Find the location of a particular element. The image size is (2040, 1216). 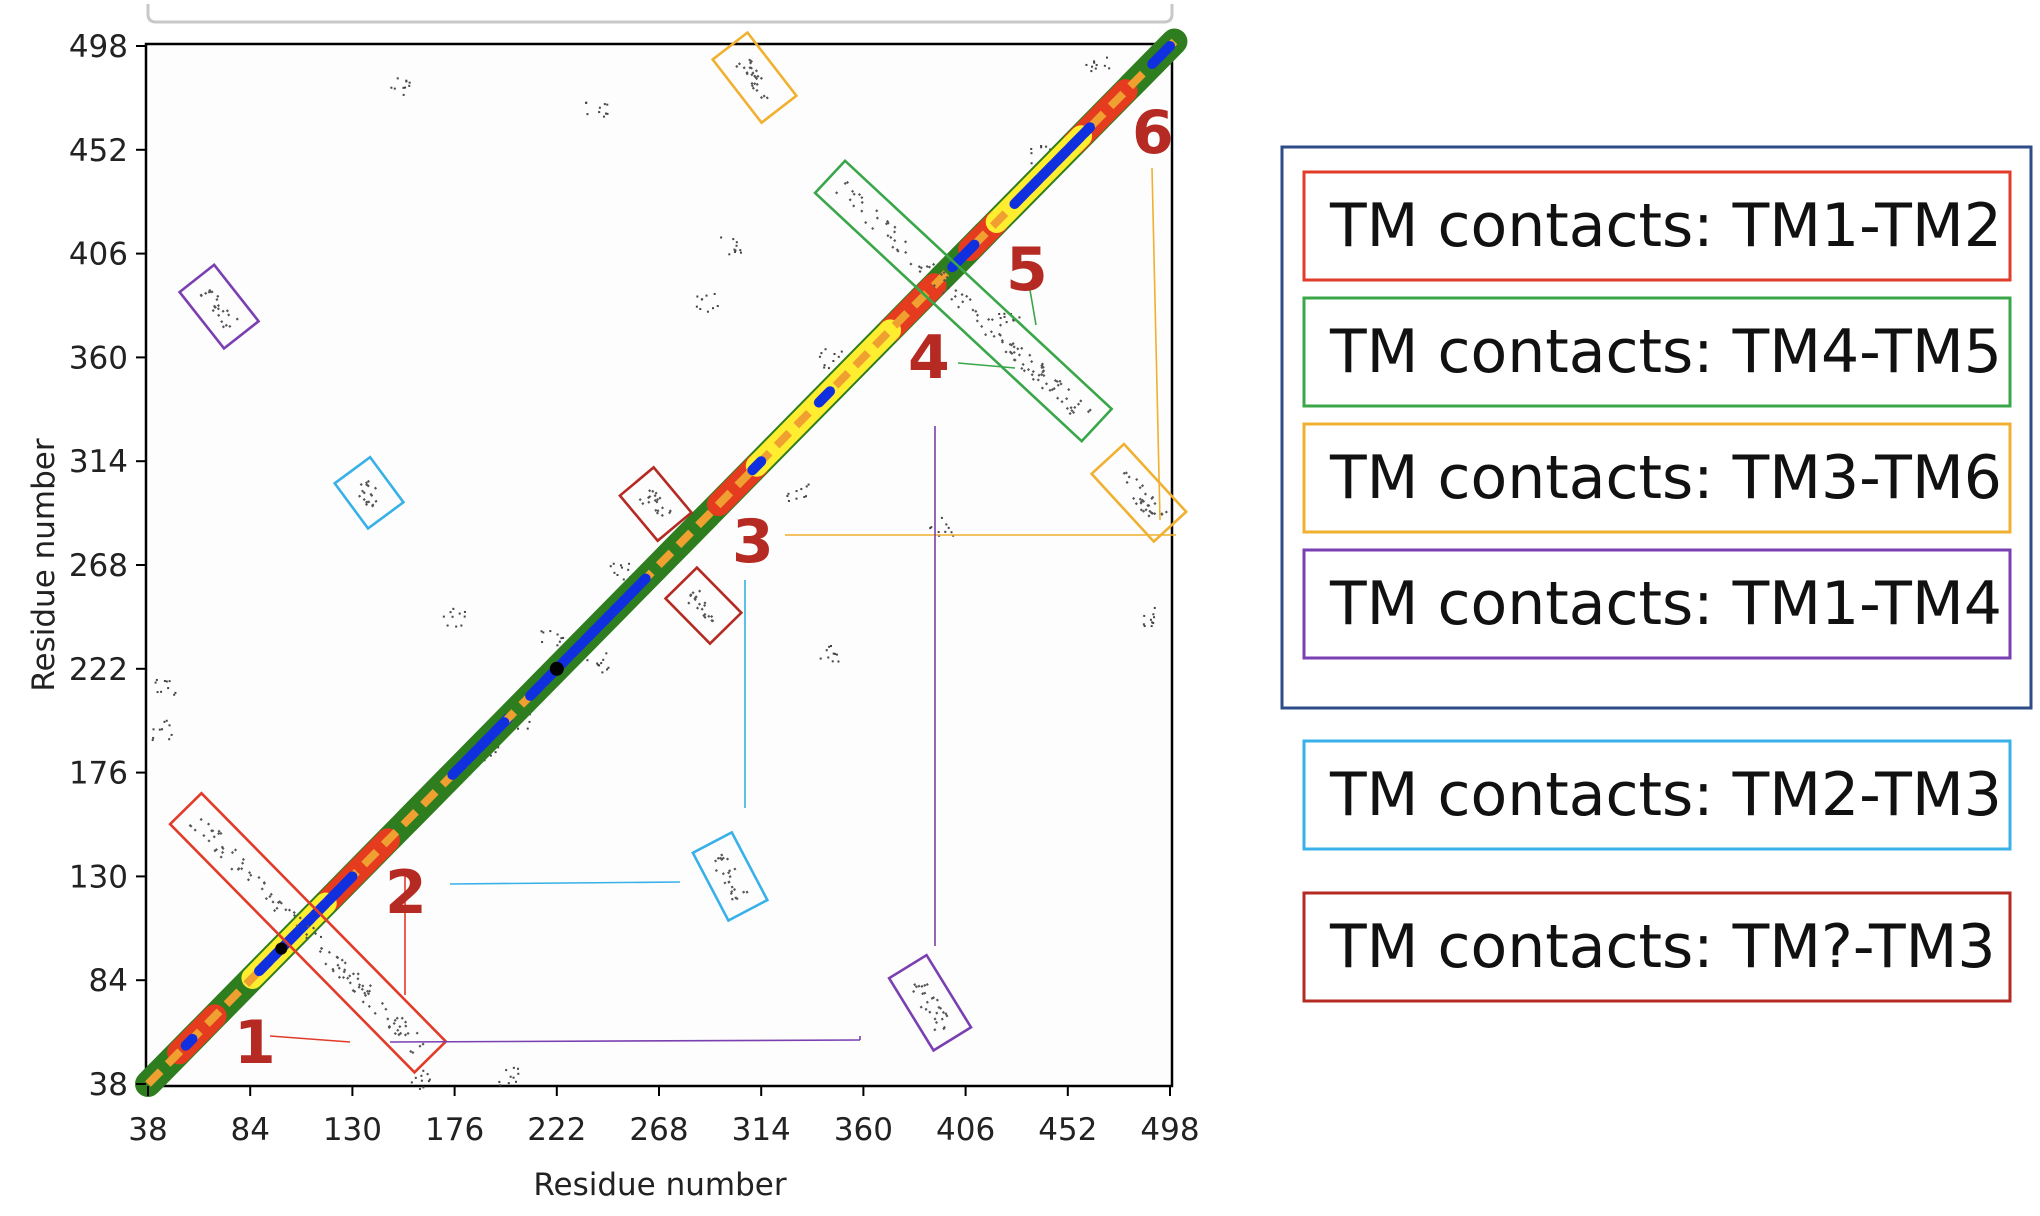

x-tick-label: 130 is located at coordinates (352, 1130).